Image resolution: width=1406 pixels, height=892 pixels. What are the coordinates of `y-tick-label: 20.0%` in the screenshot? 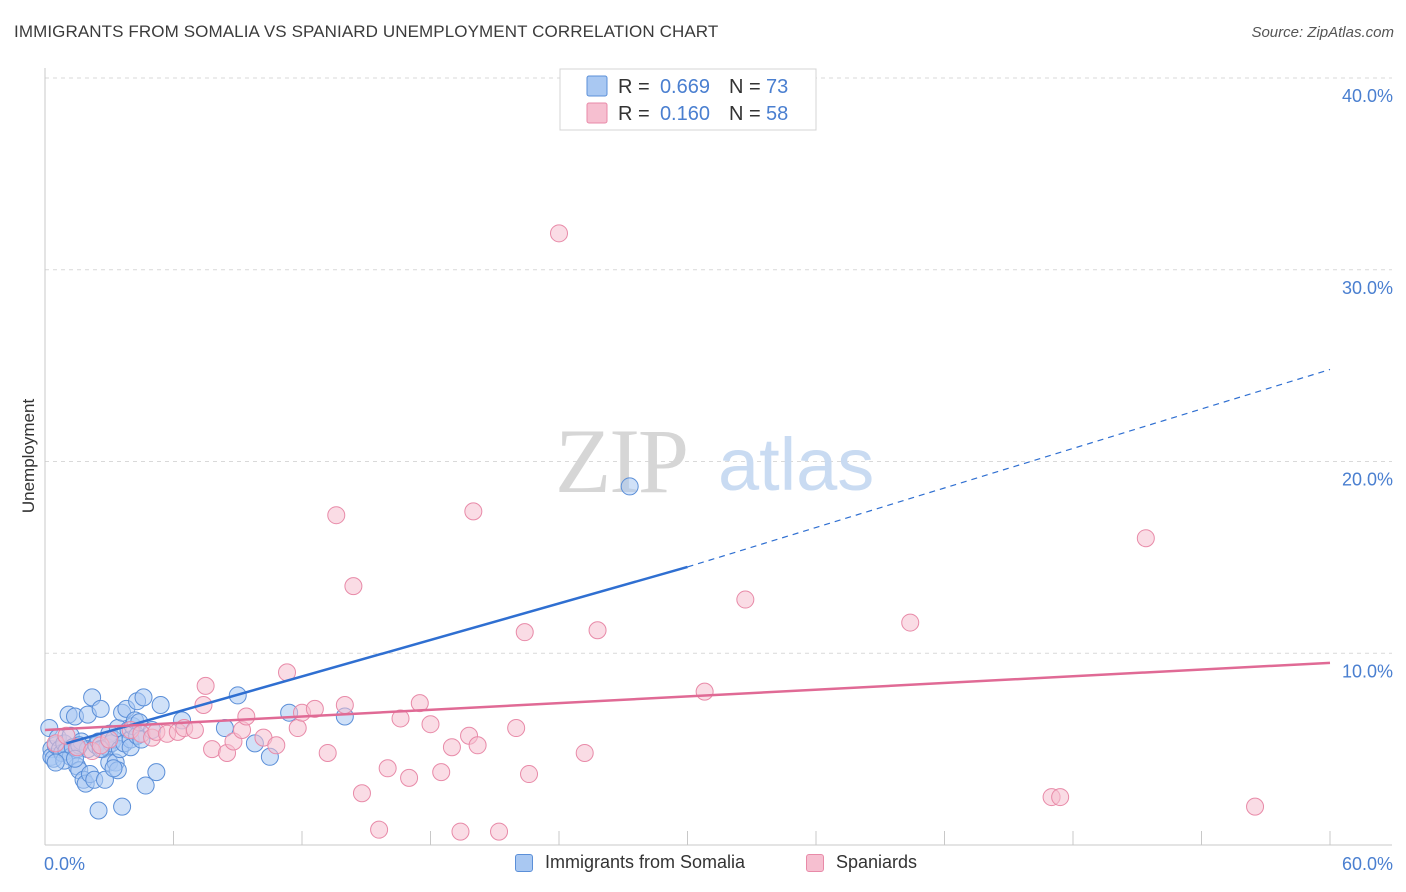 It's located at (1367, 480).